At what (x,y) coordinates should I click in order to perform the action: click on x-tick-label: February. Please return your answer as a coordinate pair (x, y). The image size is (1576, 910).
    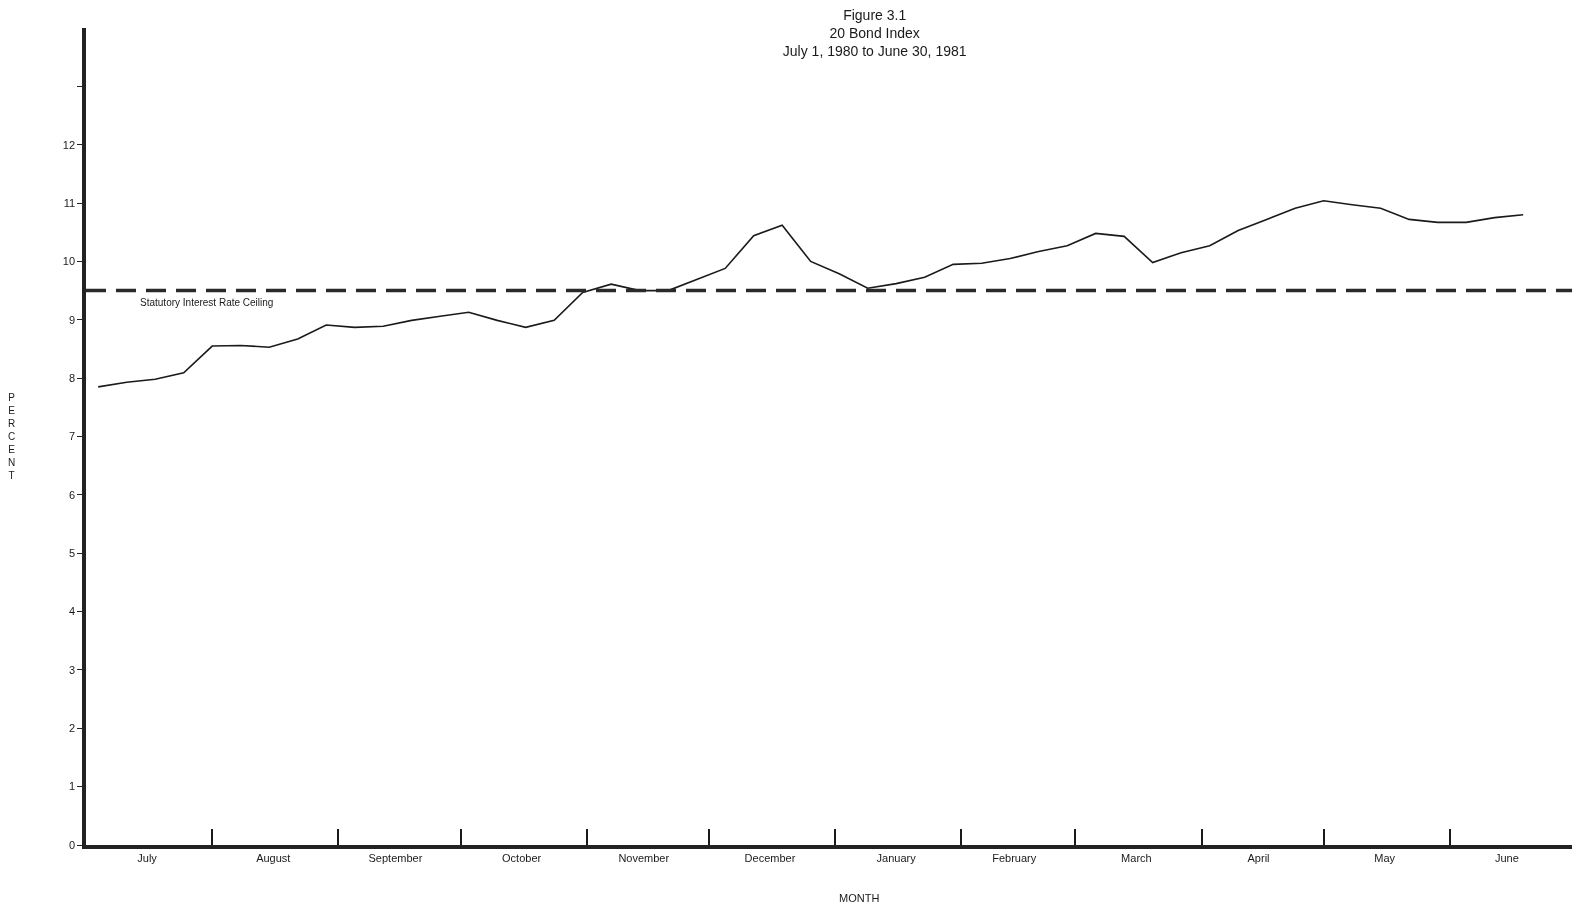
    Looking at the image, I should click on (1014, 857).